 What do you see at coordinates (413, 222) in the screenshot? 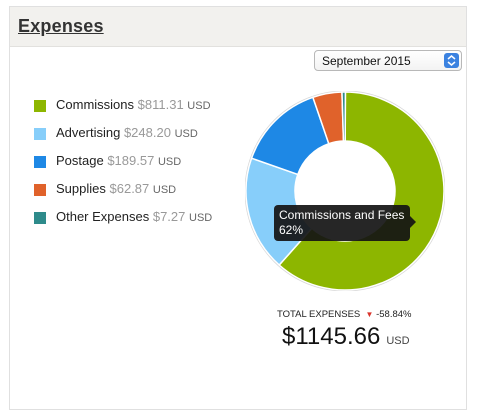
I see `tooltip-arrow` at bounding box center [413, 222].